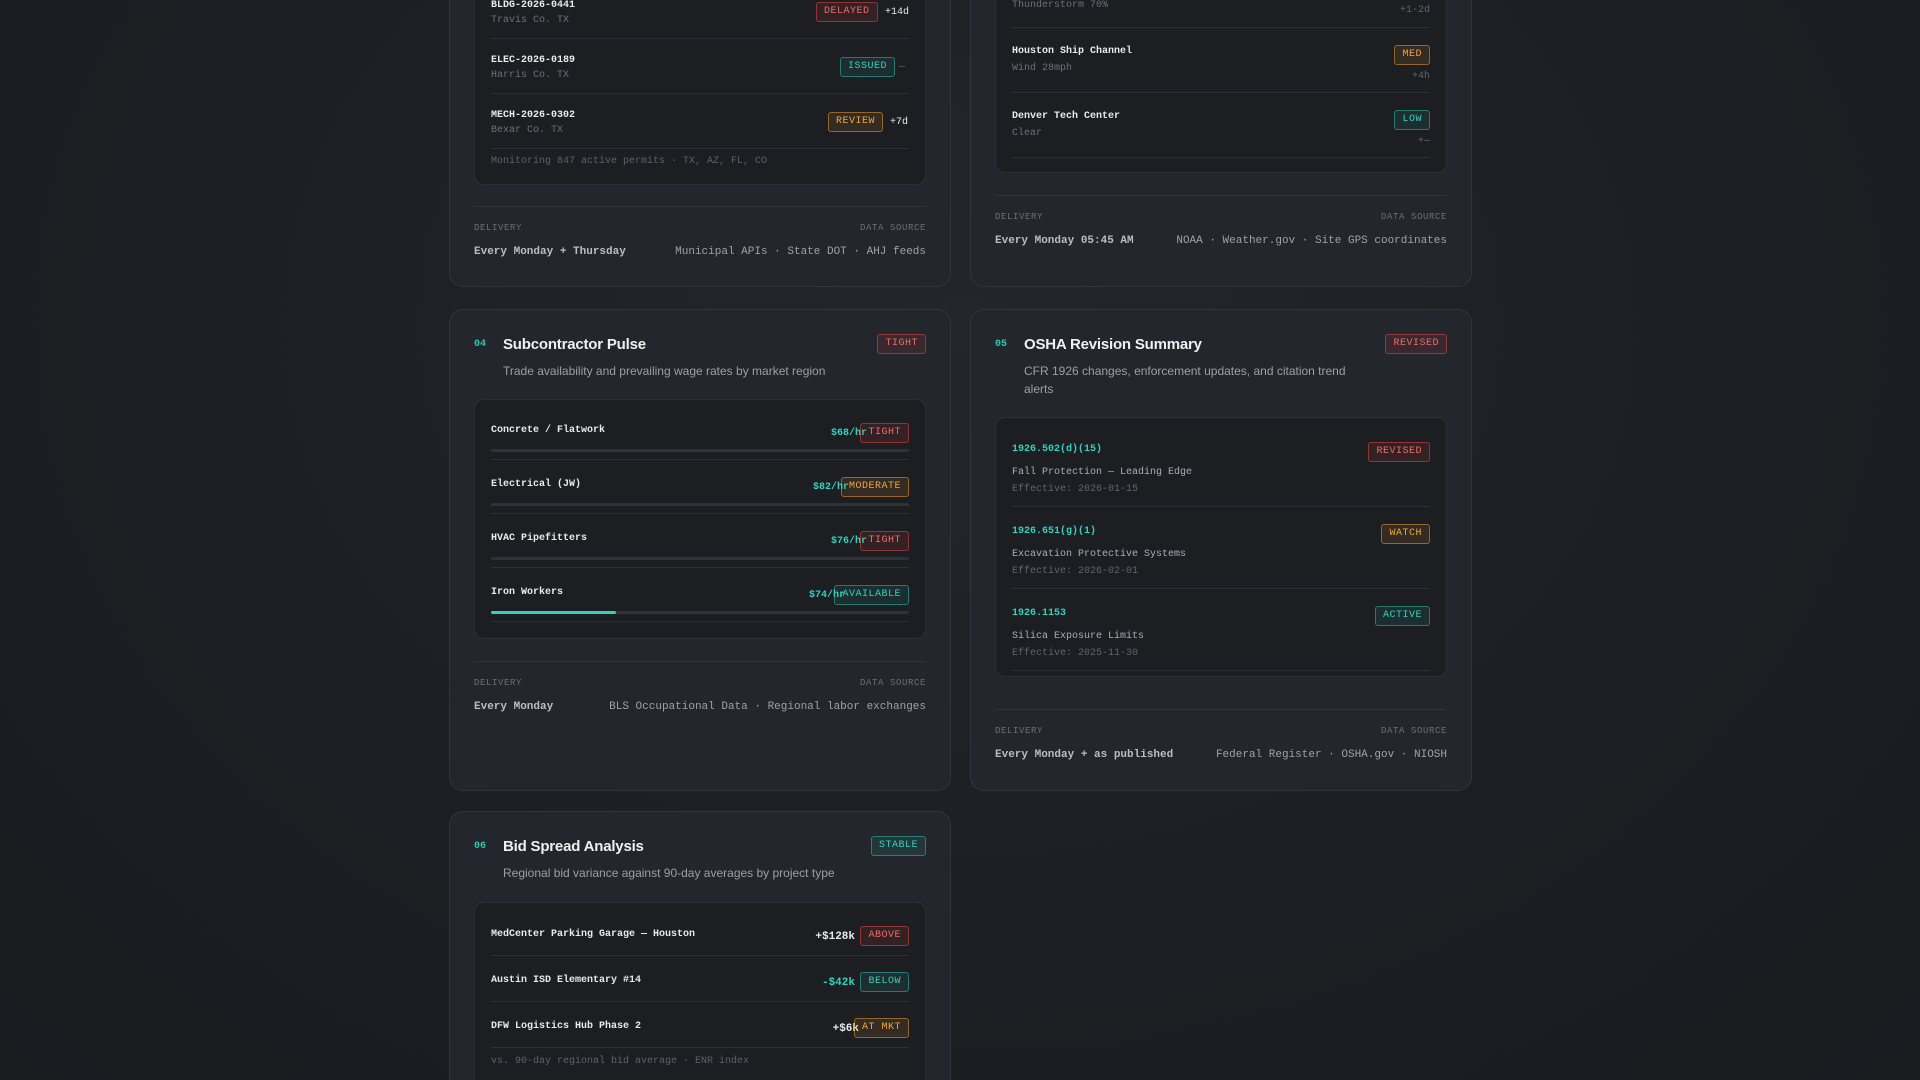 Image resolution: width=1920 pixels, height=1080 pixels. Describe the element at coordinates (1414, 10) in the screenshot. I see `weather-delay: +1-2d` at that location.